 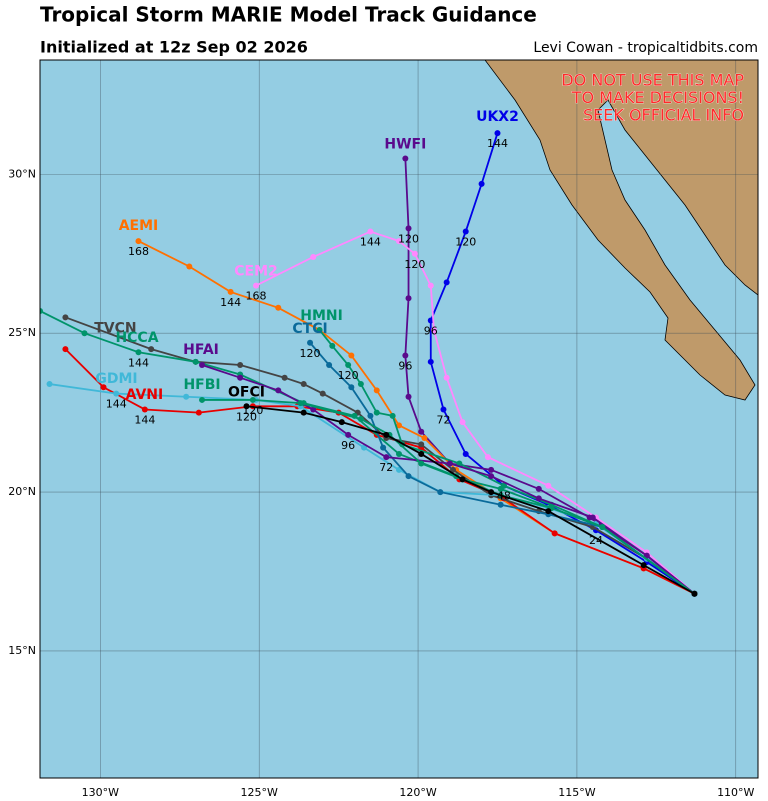 I want to click on y-tick-label: 25°N, so click(x=22, y=332).